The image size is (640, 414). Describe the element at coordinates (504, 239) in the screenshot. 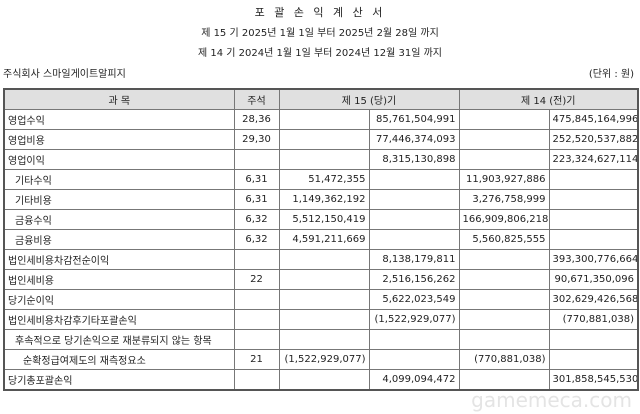

I see `cell-p1: 5,560,825,555` at that location.